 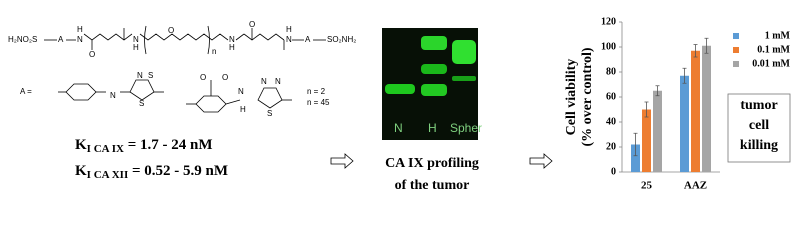 What do you see at coordinates (587, 96) in the screenshot?
I see `y-axis-label: (% over control)` at bounding box center [587, 96].